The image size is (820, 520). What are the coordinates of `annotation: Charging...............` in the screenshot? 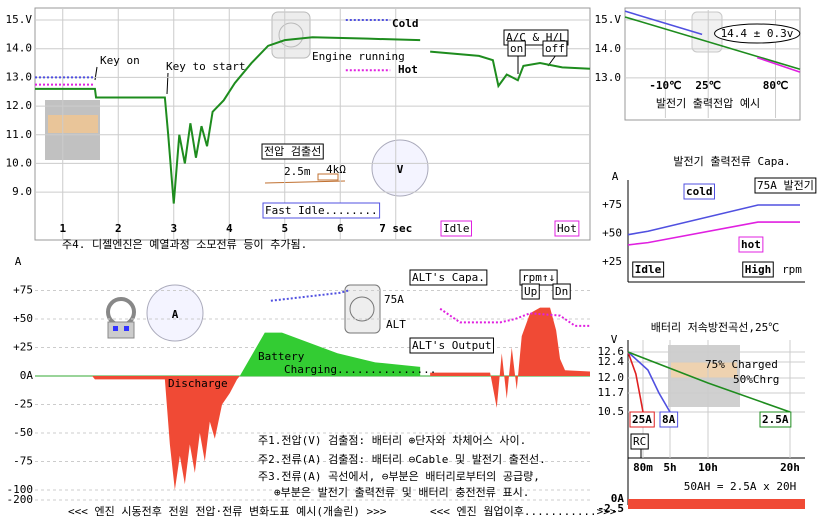 It's located at (360, 369).